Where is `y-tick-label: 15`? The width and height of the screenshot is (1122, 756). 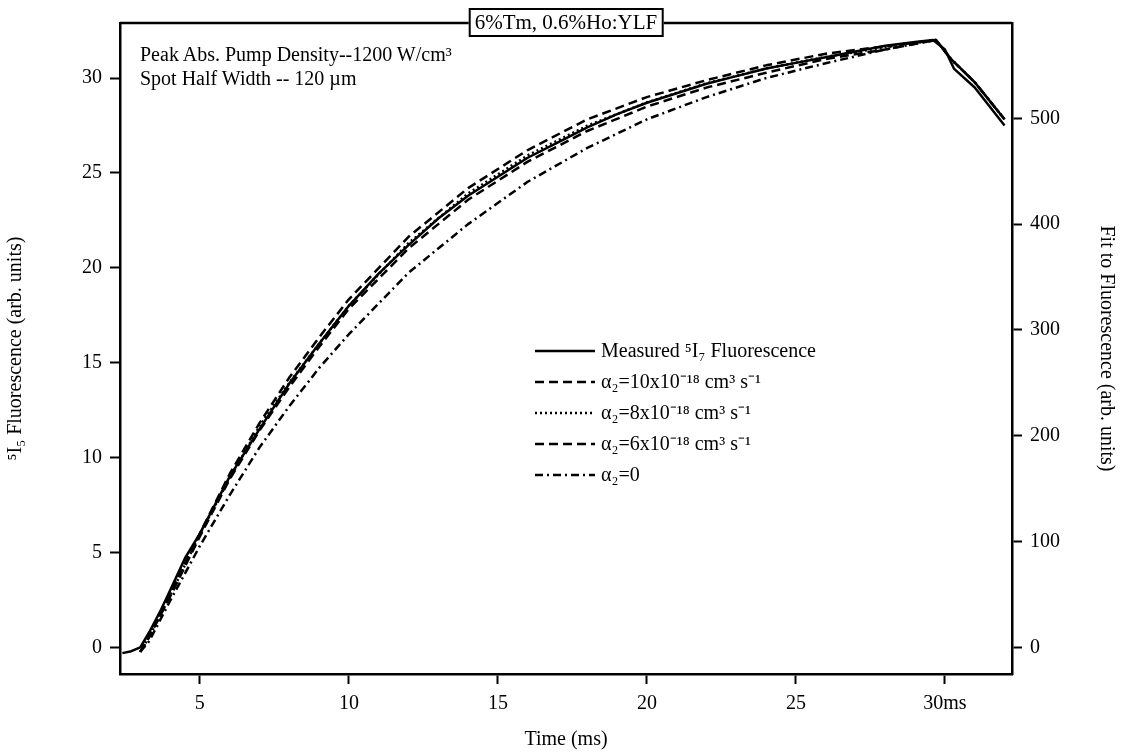 y-tick-label: 15 is located at coordinates (92, 360).